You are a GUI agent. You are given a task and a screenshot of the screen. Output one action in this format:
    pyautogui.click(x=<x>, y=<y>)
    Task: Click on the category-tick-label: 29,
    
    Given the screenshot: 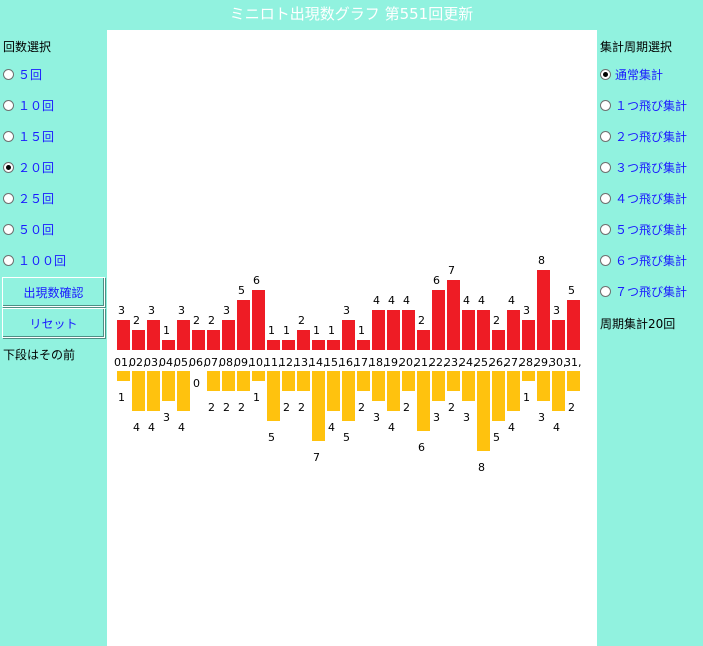 What is the action you would take?
    pyautogui.click(x=543, y=362)
    